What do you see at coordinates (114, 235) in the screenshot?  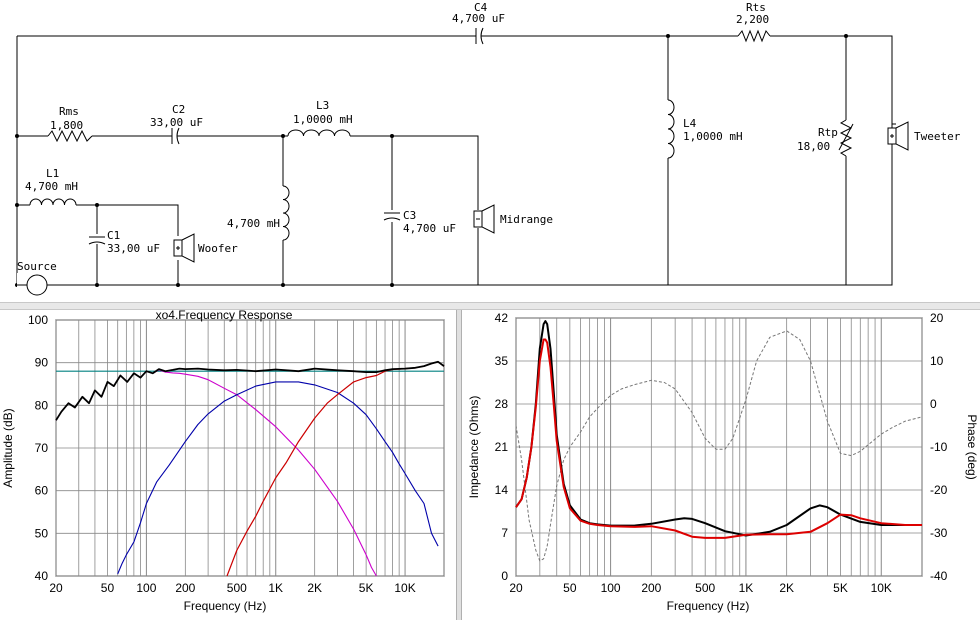 I see `c1-name-label: C1` at bounding box center [114, 235].